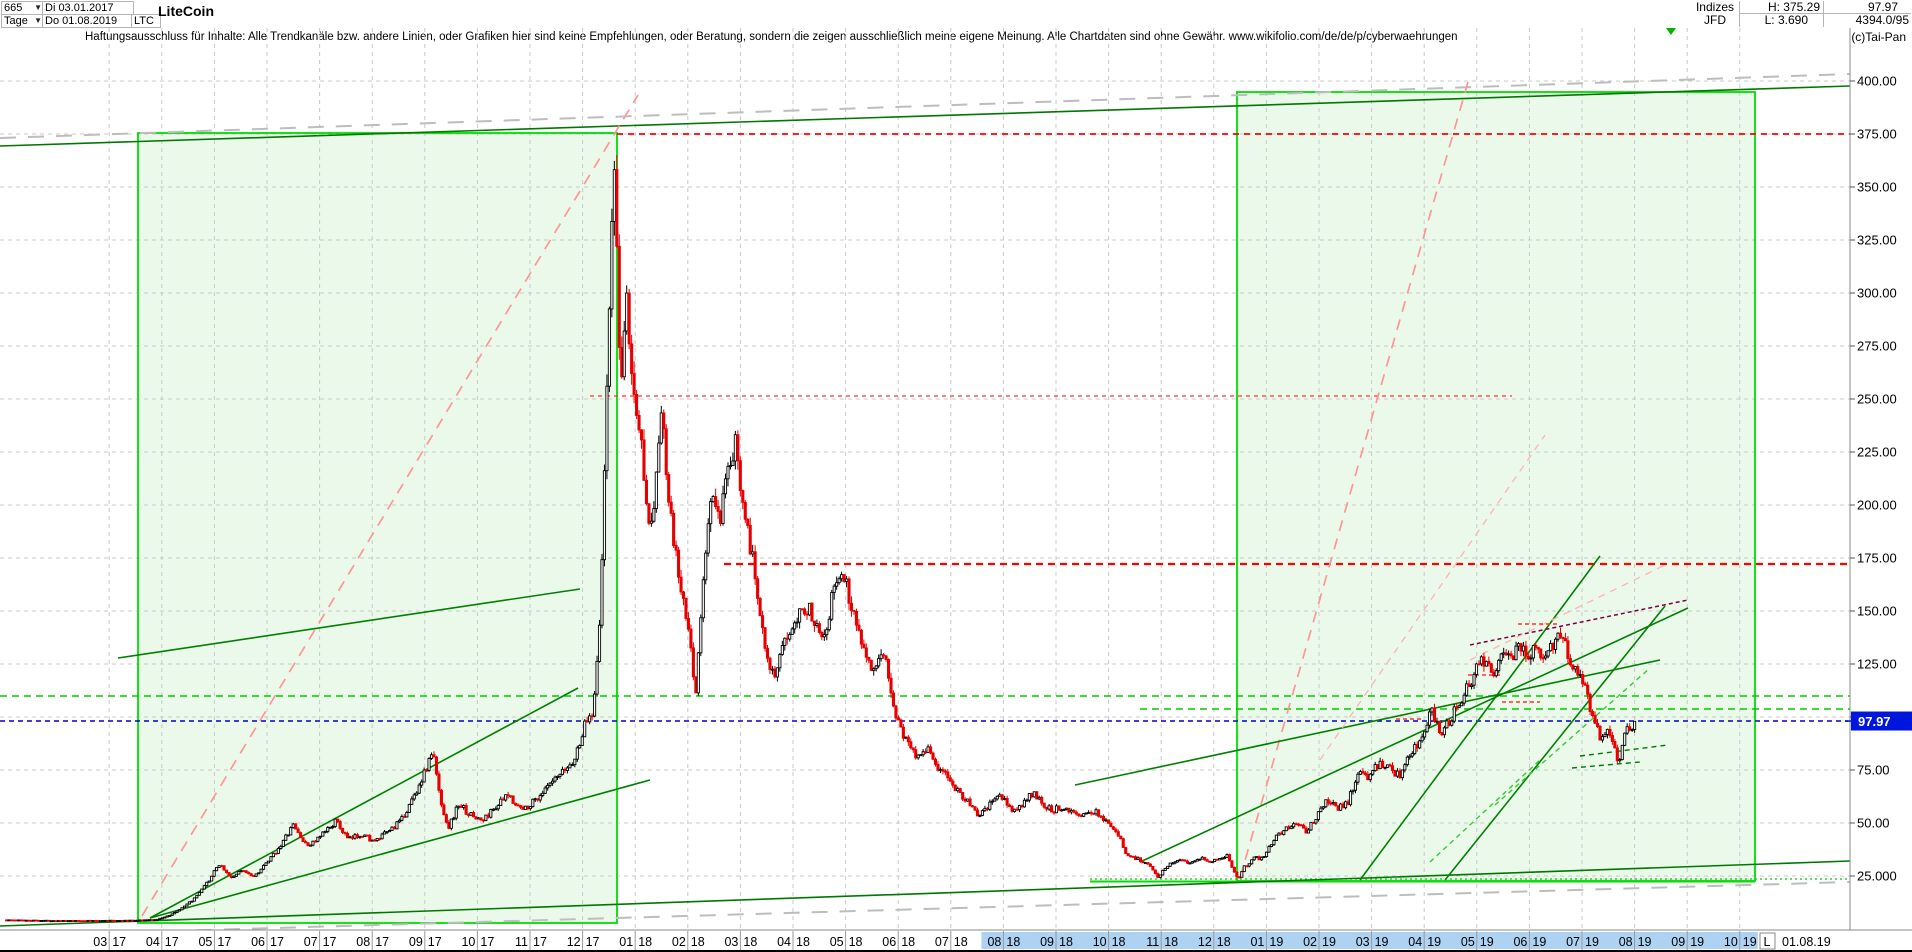 The height and width of the screenshot is (952, 1912). Describe the element at coordinates (1873, 346) in the screenshot. I see `y-axis-tick-label: 275.00` at that location.